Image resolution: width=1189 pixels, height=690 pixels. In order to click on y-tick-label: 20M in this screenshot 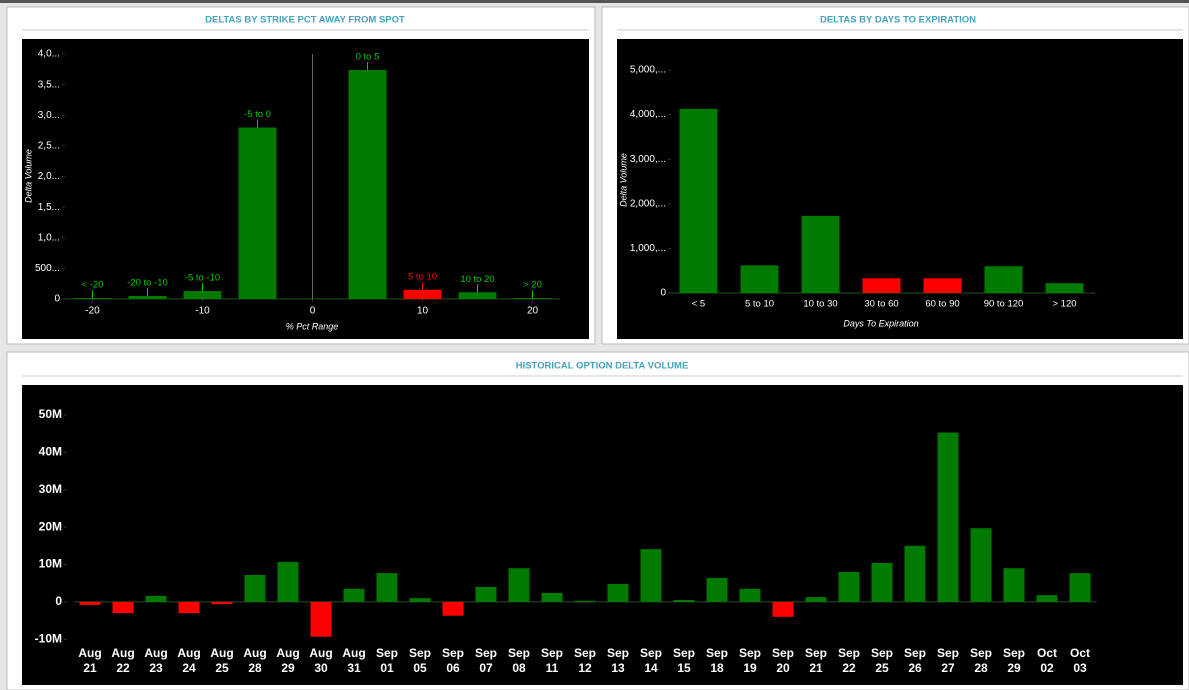, I will do `click(50, 526)`.